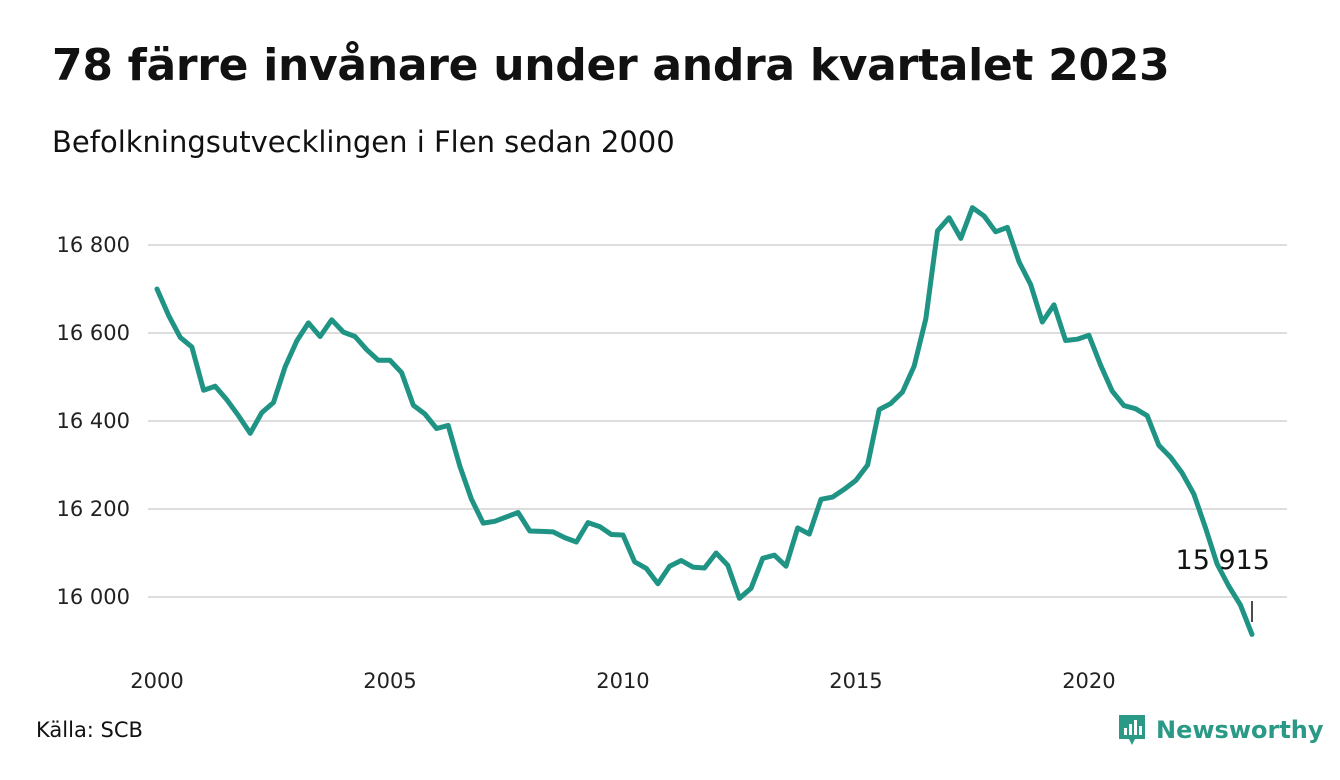 The width and height of the screenshot is (1340, 780). I want to click on y-tick-label: 16 800, so click(93, 245).